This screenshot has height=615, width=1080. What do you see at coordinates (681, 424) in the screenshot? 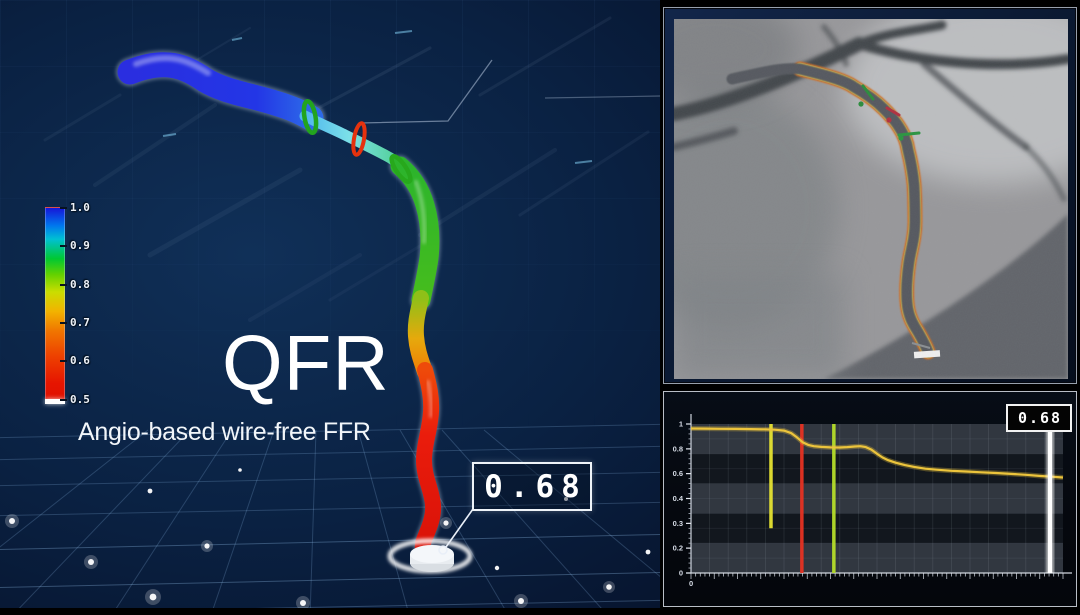
I see `y-tick-label: 1` at bounding box center [681, 424].